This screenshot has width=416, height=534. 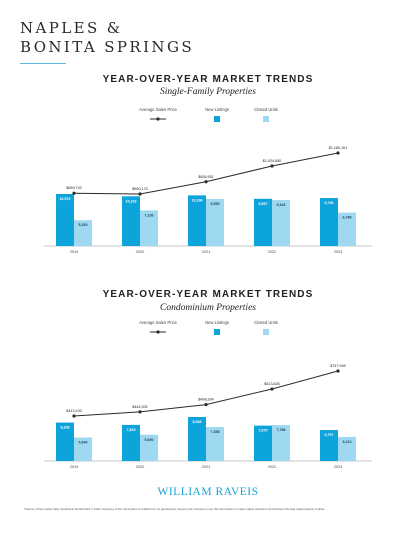 What do you see at coordinates (73, 188) in the screenshot?
I see `price-label: $699,742` at bounding box center [73, 188].